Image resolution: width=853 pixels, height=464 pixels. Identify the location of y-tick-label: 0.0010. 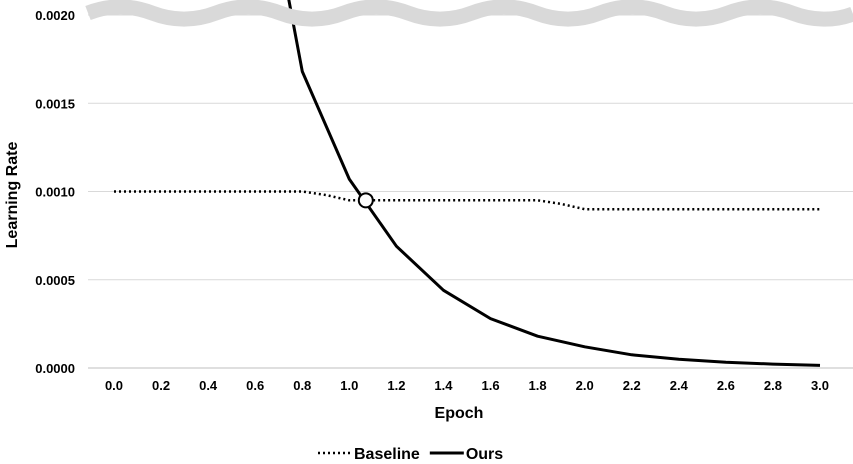
(55, 192).